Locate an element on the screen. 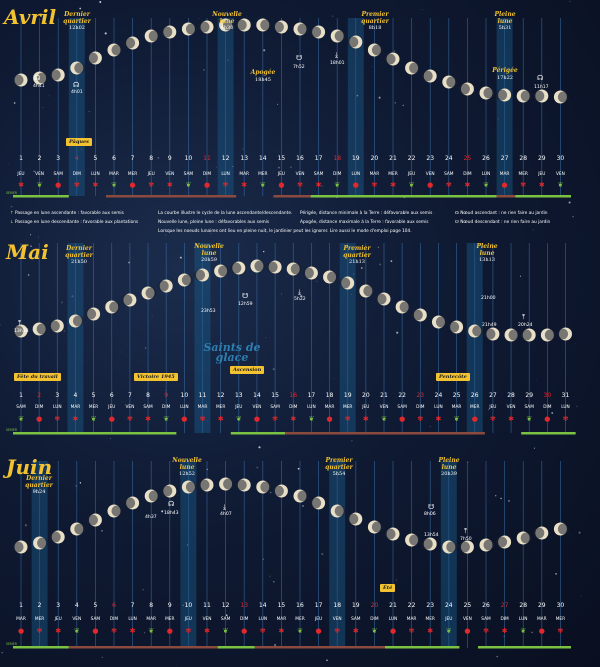 This screenshot has height=667, width=600. day-number: 28 is located at coordinates (523, 158).